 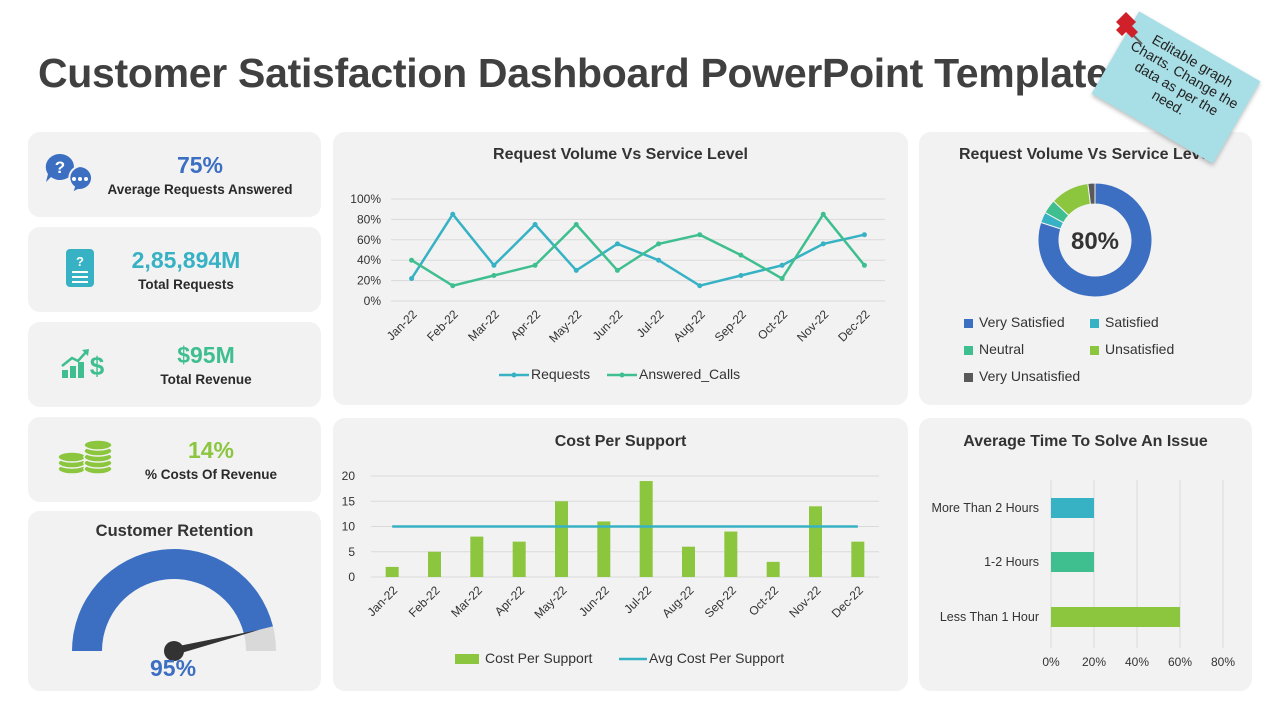 I want to click on kpi-value: $95M, so click(x=206, y=355).